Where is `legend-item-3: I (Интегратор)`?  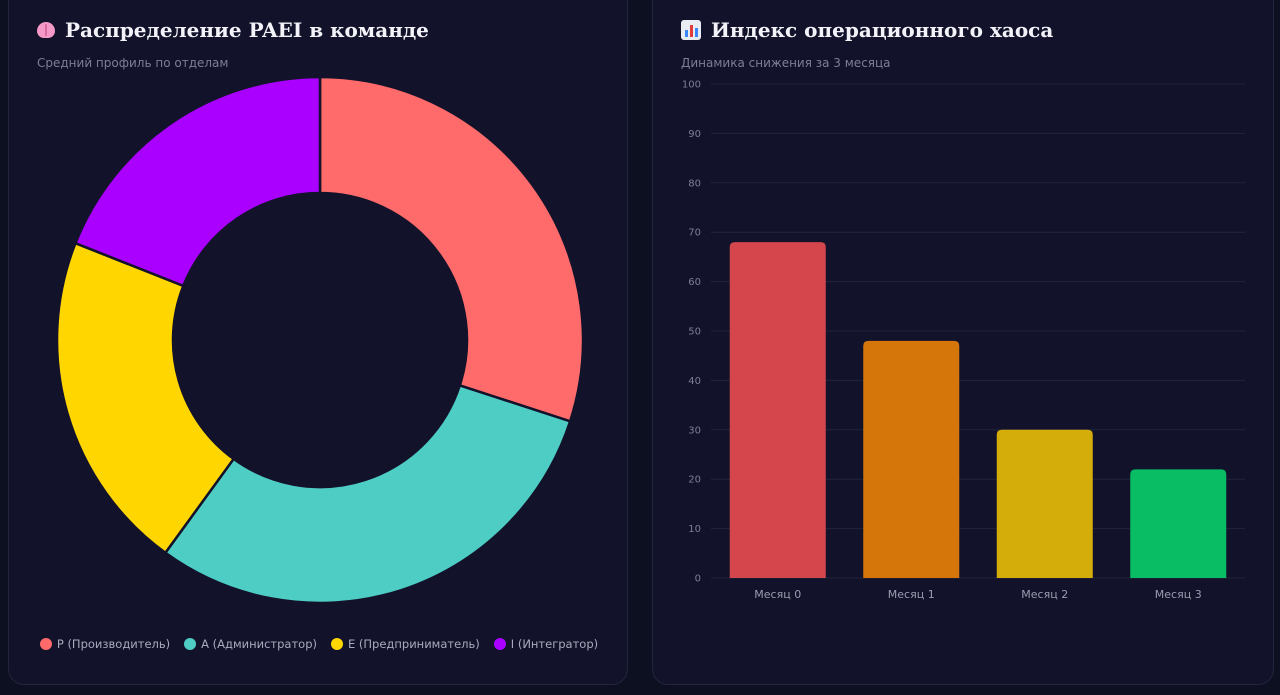 legend-item-3: I (Интегратор) is located at coordinates (546, 644).